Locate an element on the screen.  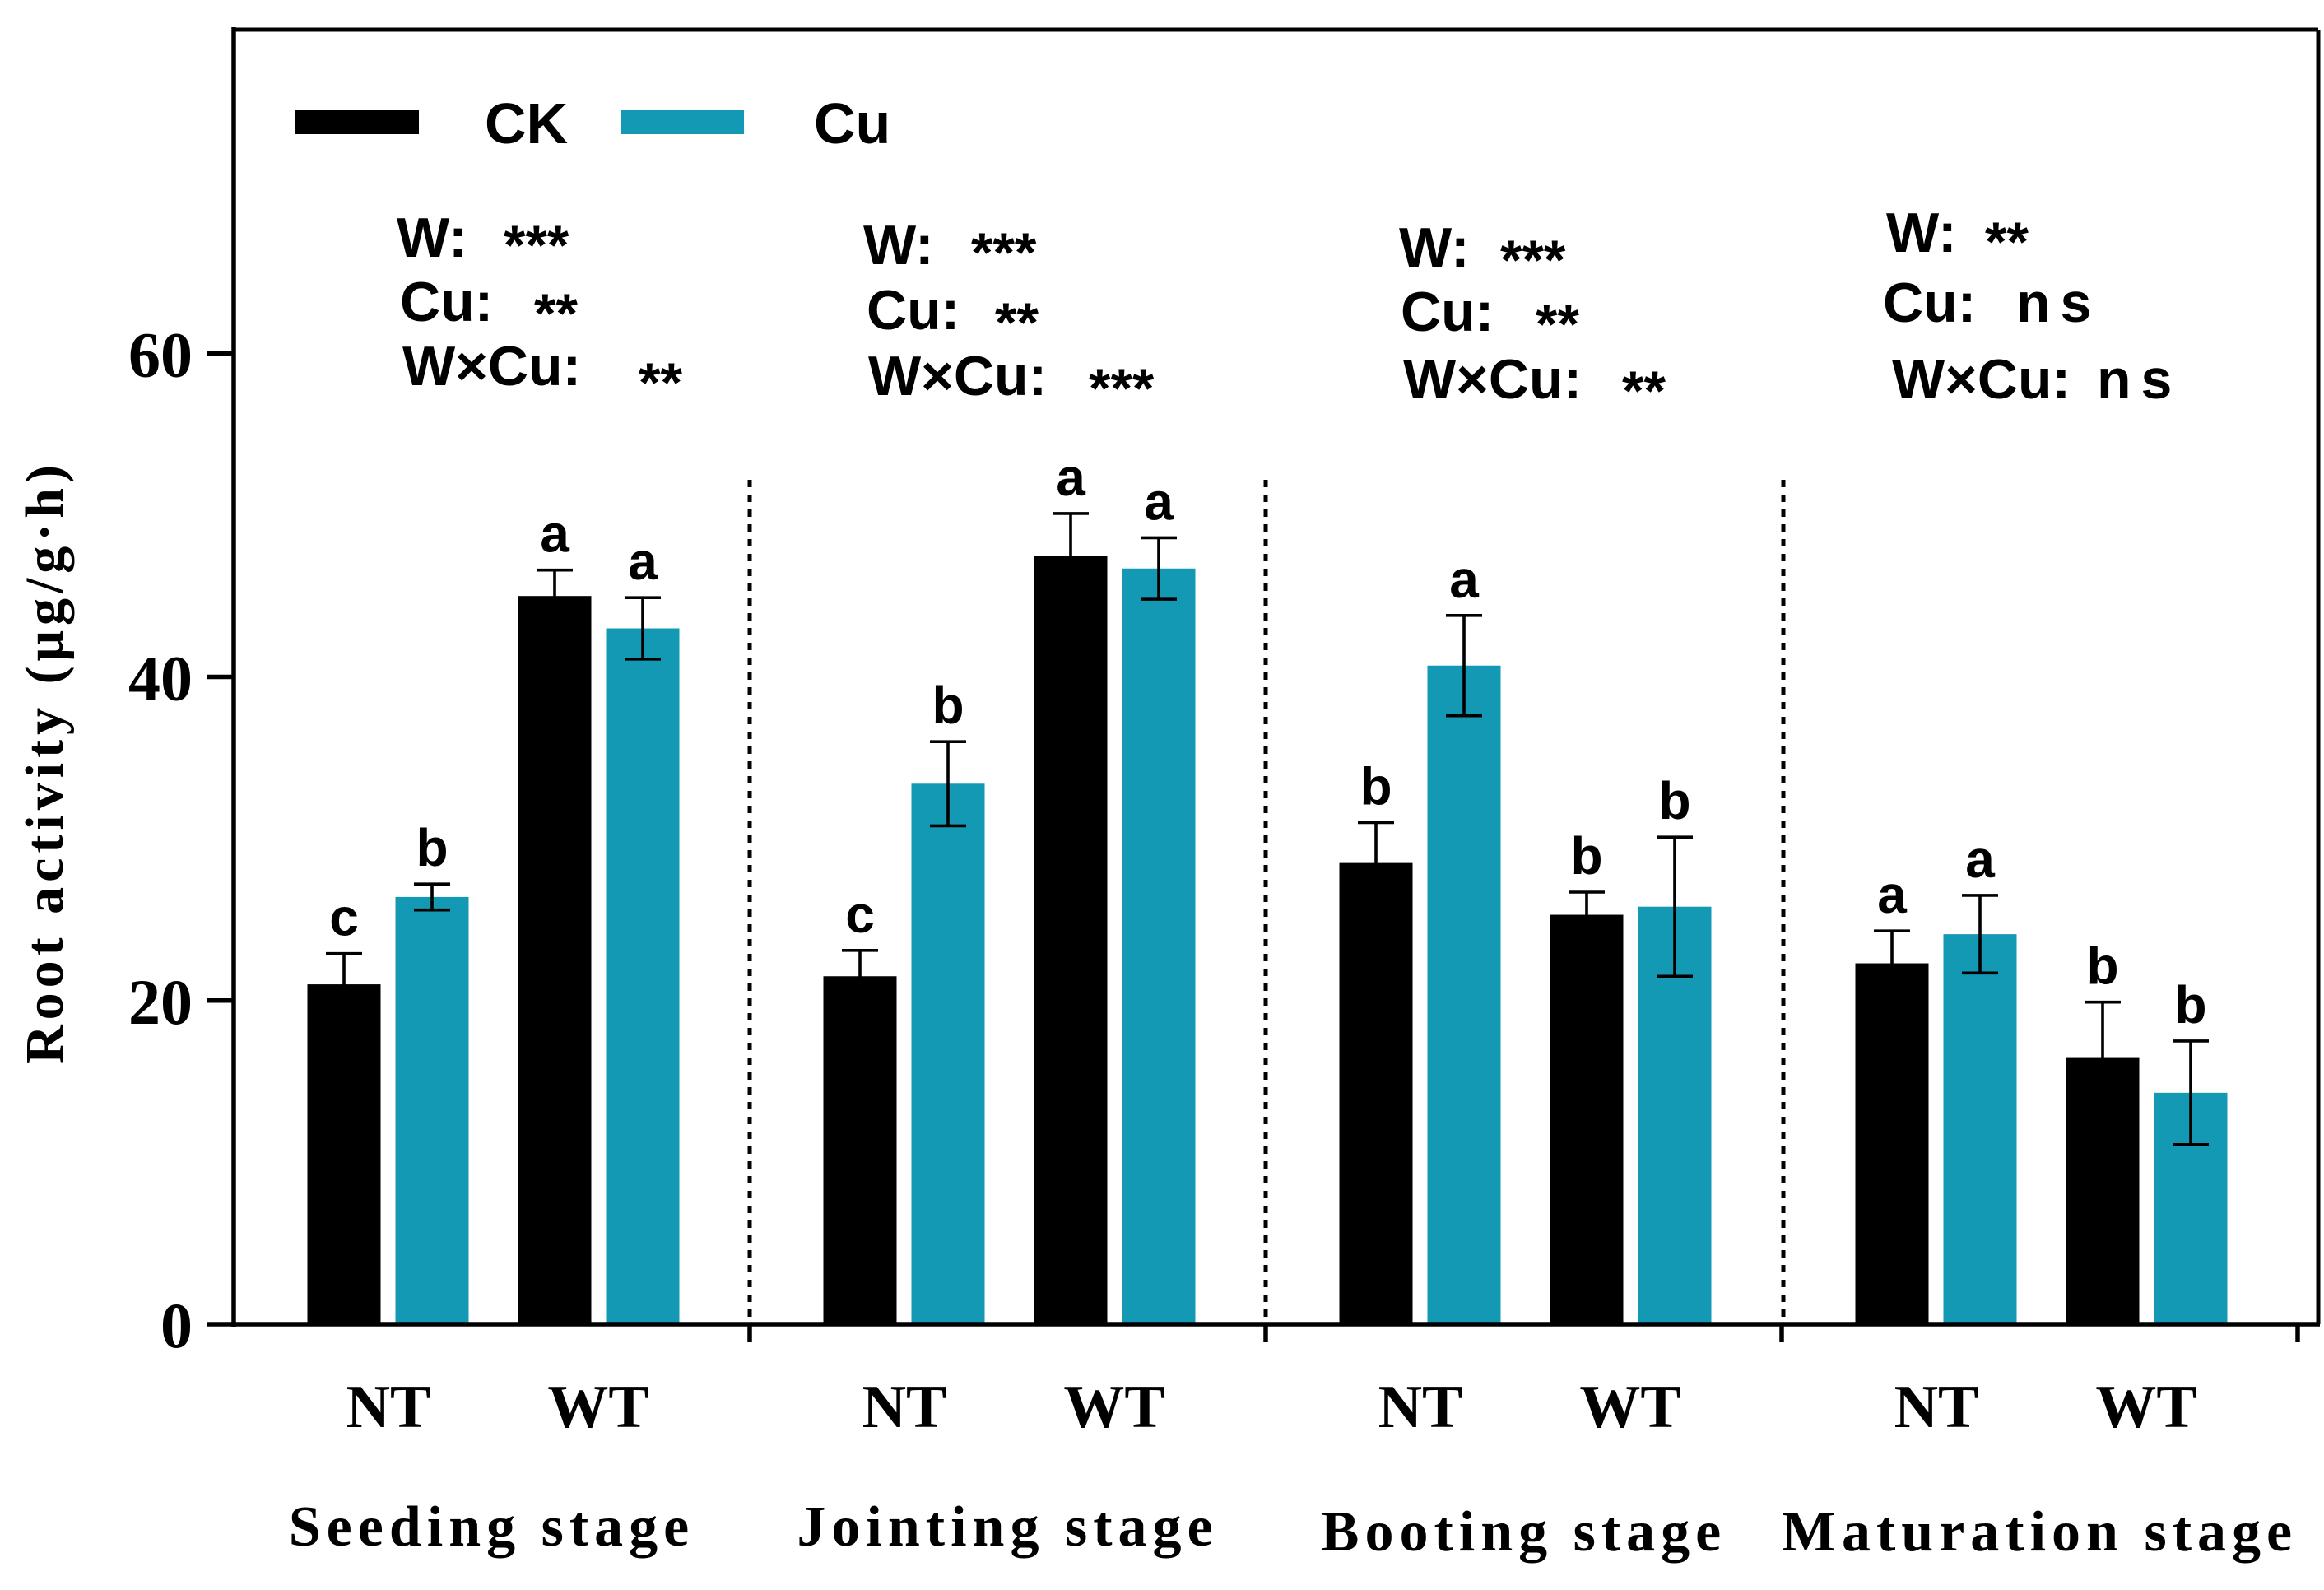
y-tick-label: 60 is located at coordinates (160, 354).